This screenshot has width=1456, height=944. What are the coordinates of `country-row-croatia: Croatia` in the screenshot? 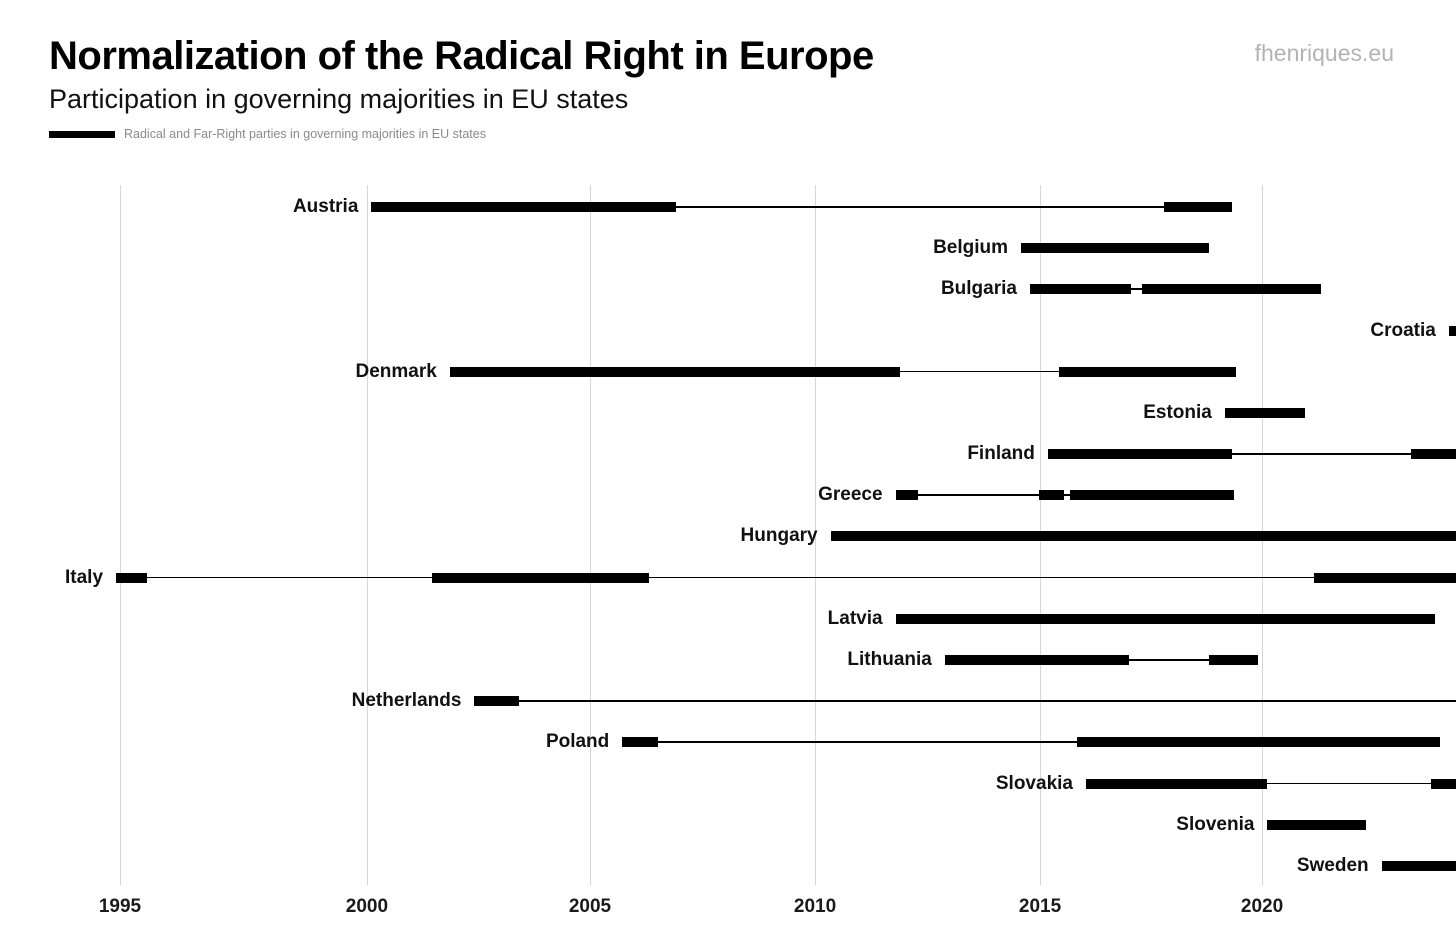 It's located at (728, 330).